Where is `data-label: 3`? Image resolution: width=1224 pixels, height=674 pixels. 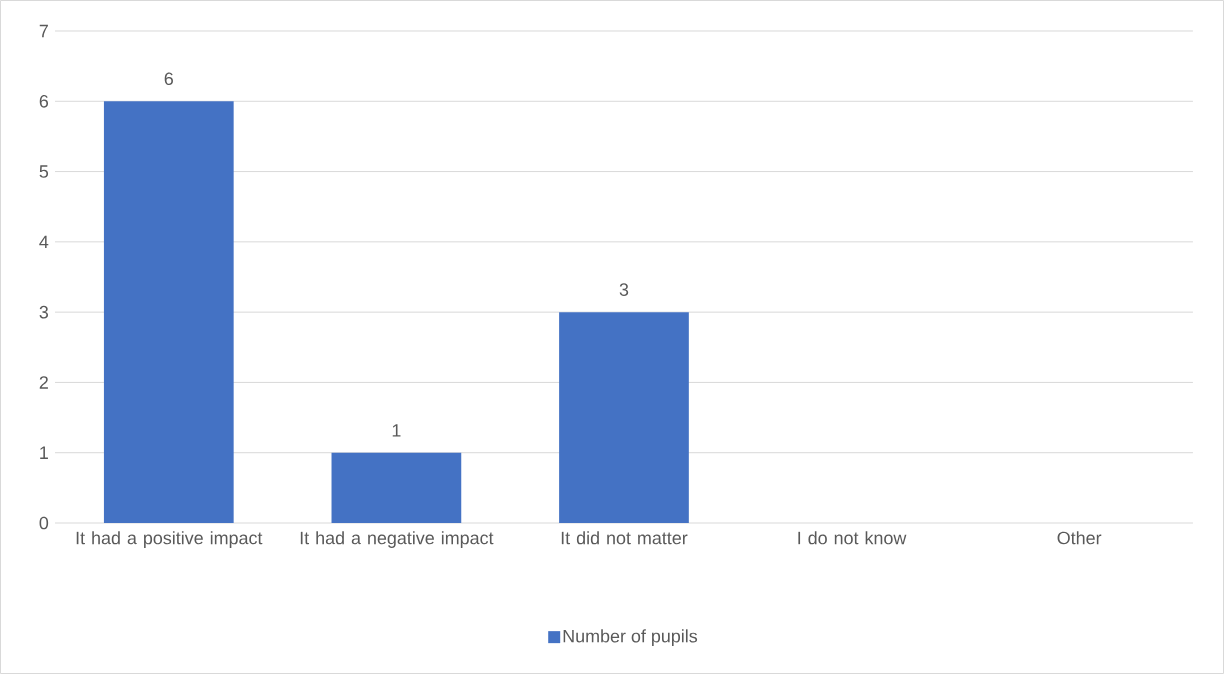
data-label: 3 is located at coordinates (624, 289).